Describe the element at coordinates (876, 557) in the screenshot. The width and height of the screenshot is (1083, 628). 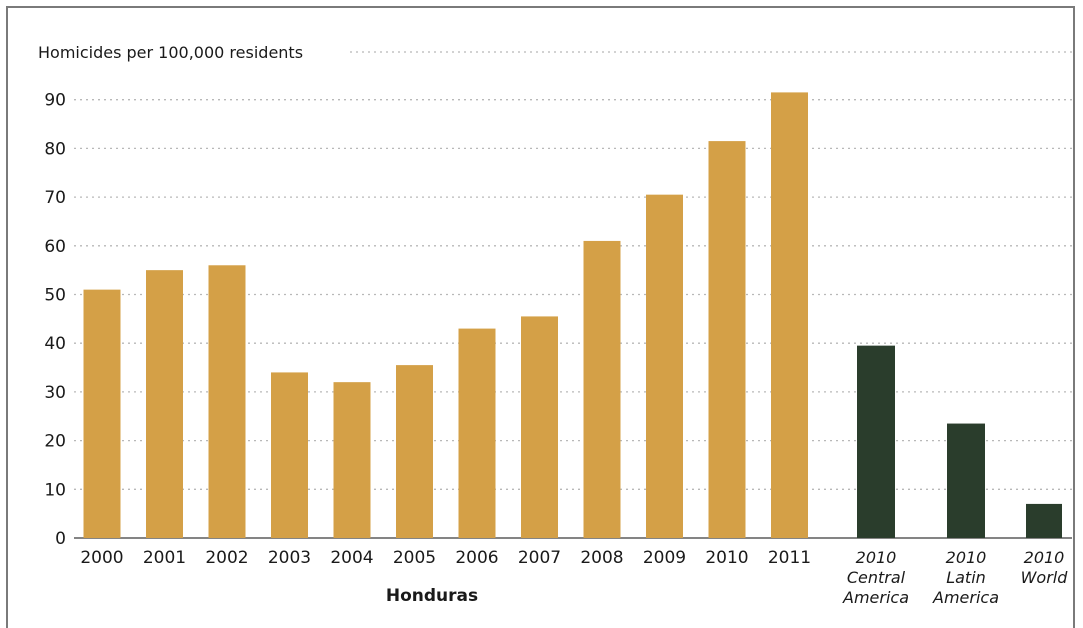
I see `x-label-2010-central-america-line-1: 2010` at that location.